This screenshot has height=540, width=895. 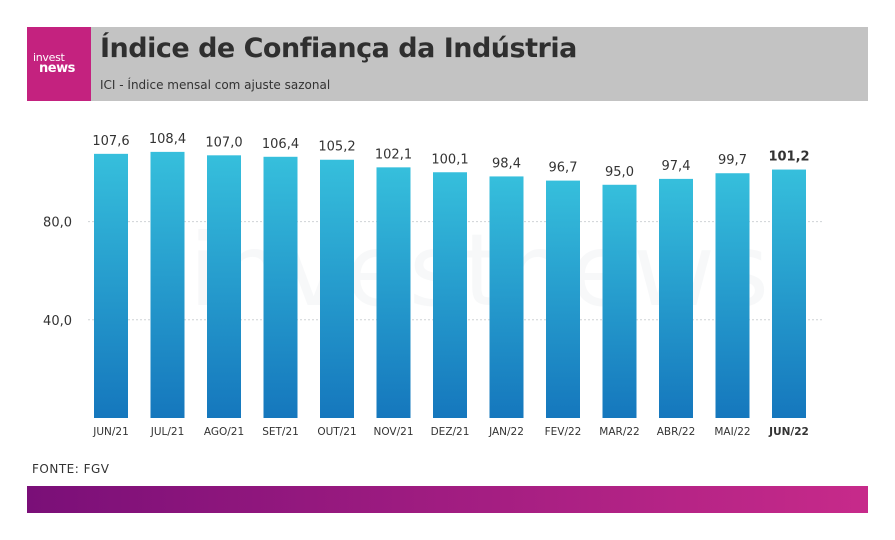 I want to click on value-label: 108,4, so click(x=167, y=139).